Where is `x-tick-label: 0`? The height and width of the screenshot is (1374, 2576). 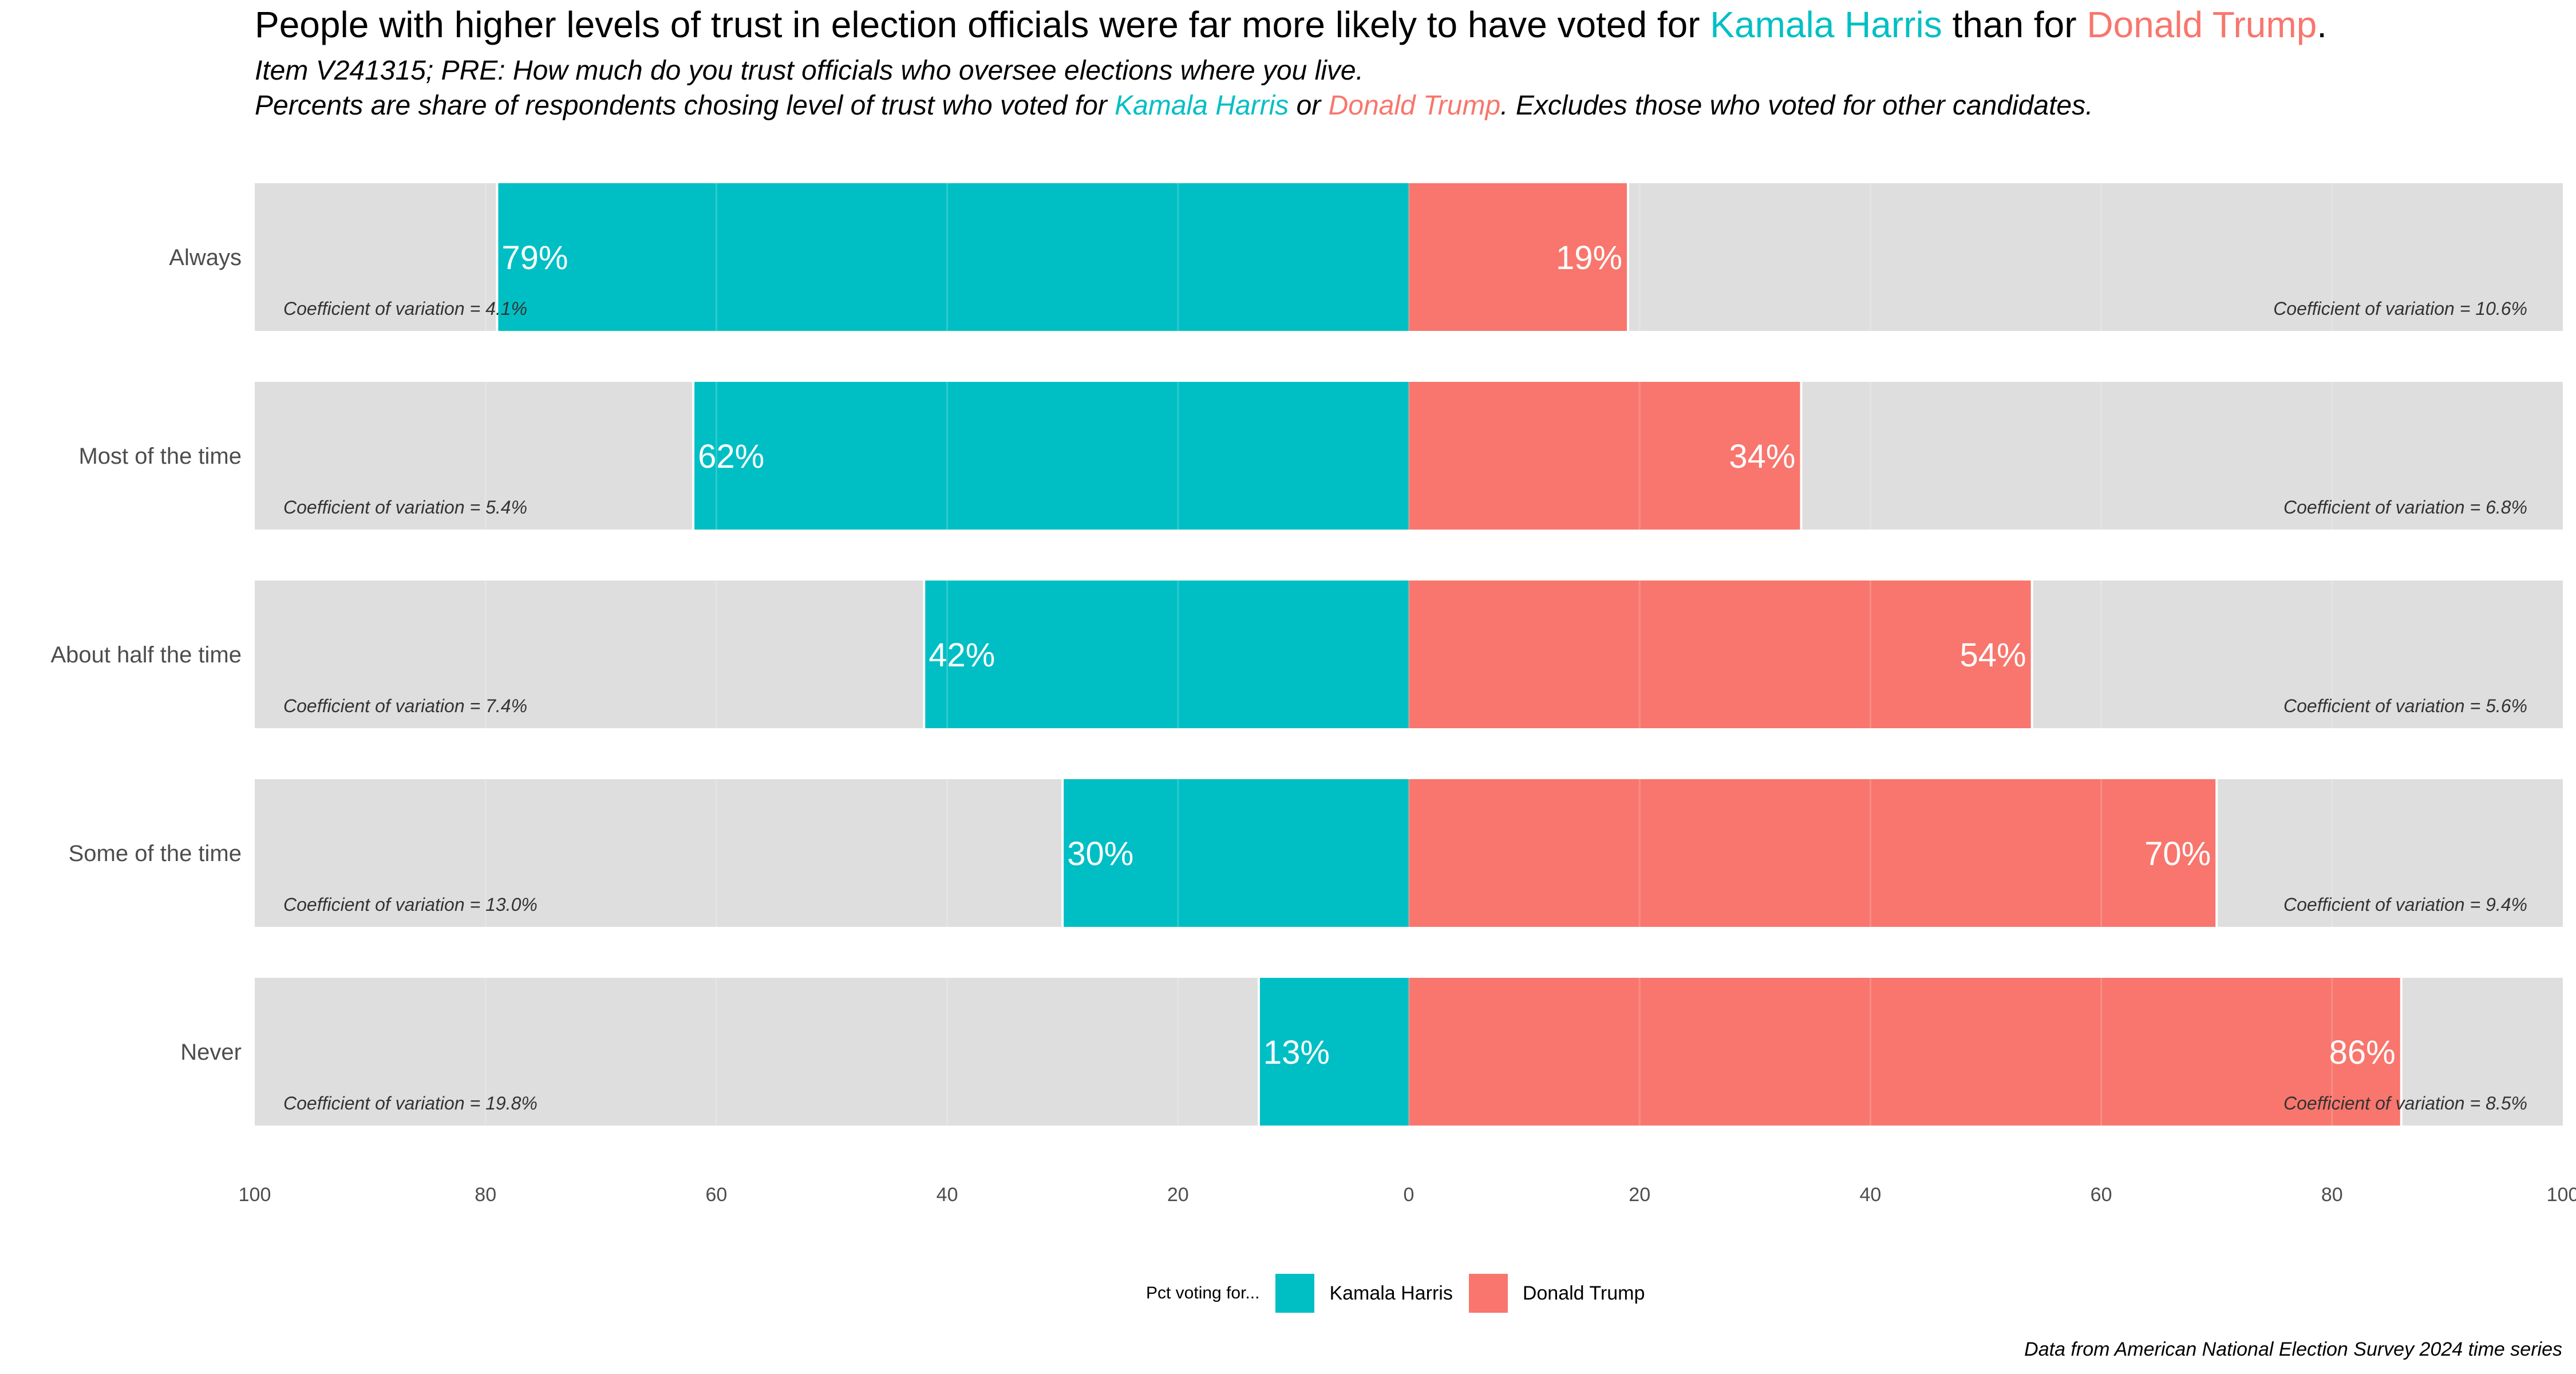
x-tick-label: 0 is located at coordinates (1409, 1195).